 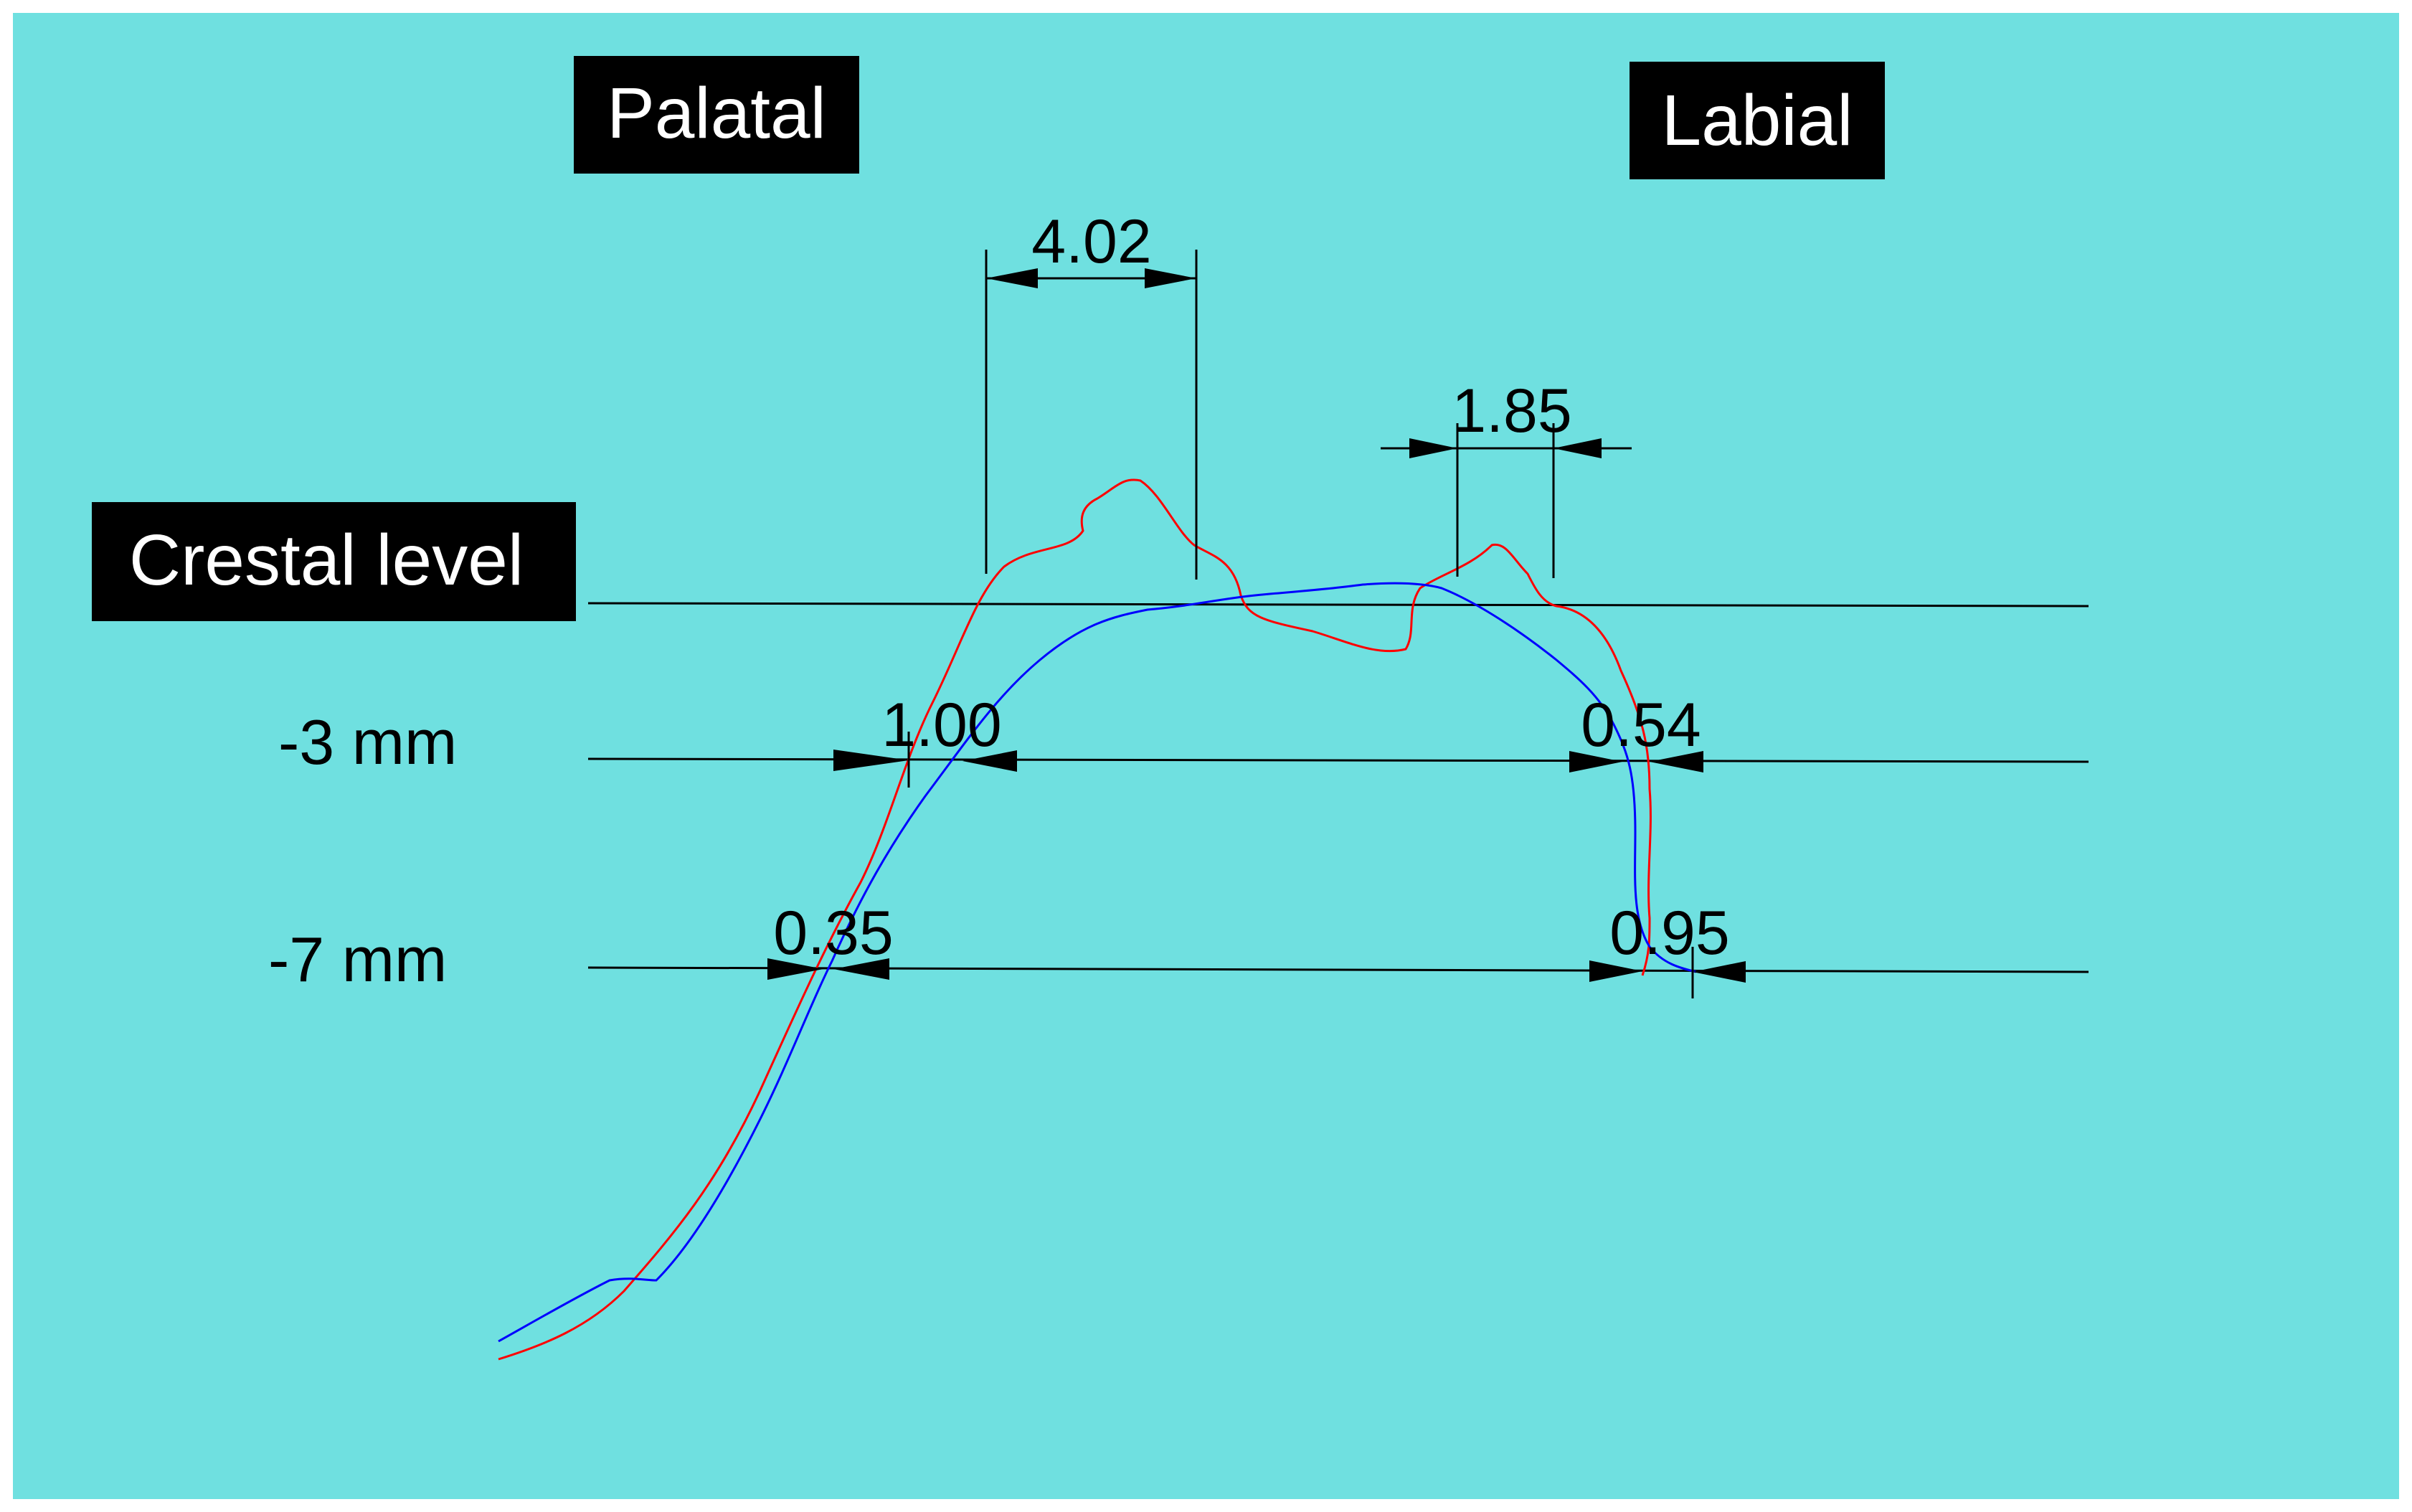 I want to click on crestal-level-line, so click(x=1338, y=605).